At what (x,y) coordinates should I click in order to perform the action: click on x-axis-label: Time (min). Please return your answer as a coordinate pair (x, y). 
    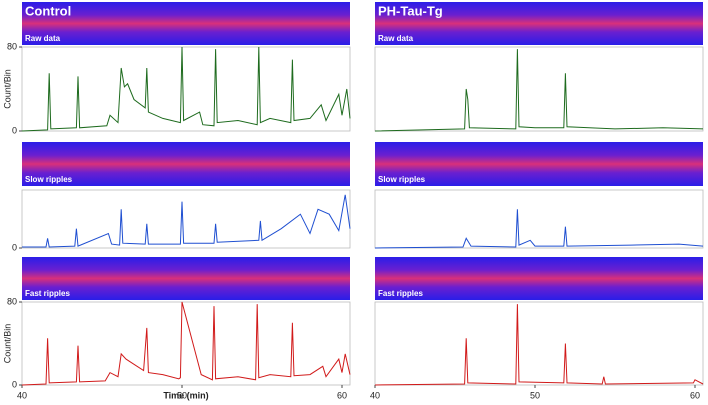
    Looking at the image, I should click on (185, 395).